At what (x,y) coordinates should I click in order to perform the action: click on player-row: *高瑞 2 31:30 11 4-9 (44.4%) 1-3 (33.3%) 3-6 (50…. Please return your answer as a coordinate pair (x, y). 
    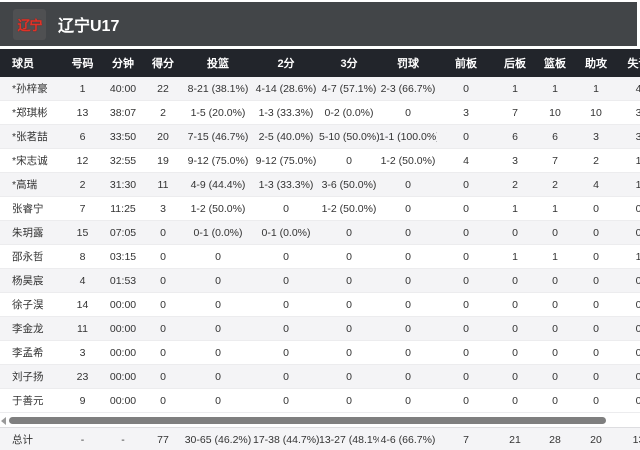
    Looking at the image, I should click on (320, 185).